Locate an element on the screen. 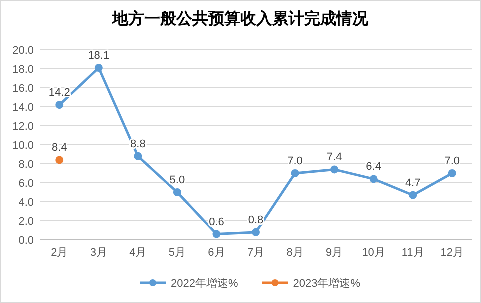  chart-title: 地方一般公共预算收入累计完成情况 is located at coordinates (241, 18).